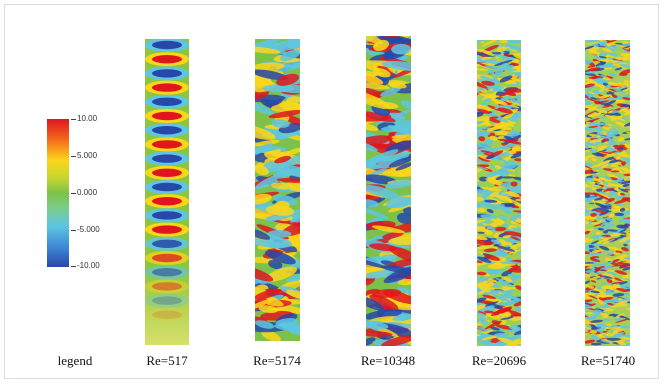  I want to click on legend-tick-label: -5.000, so click(88, 229).